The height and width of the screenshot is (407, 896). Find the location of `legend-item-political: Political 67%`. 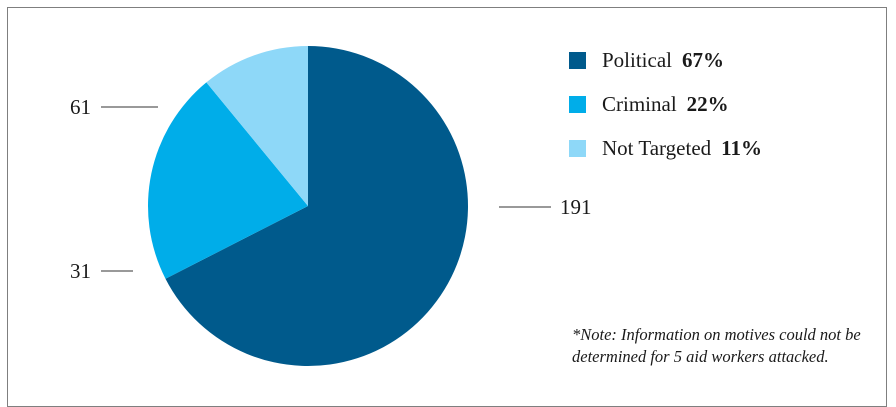

legend-item-political: Political 67% is located at coordinates (665, 60).